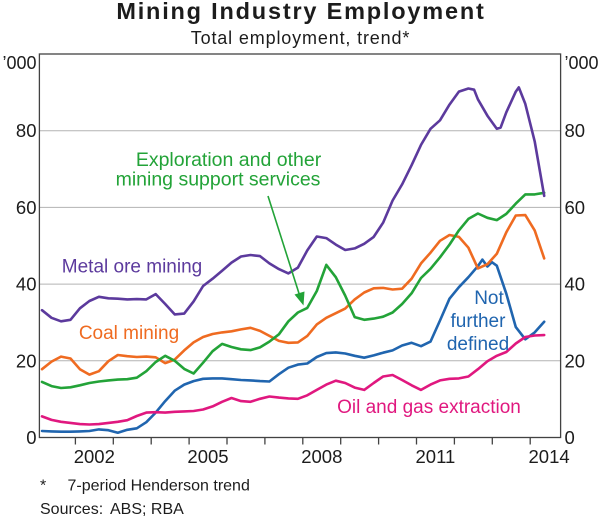 This screenshot has width=600, height=520. Describe the element at coordinates (479, 321) in the screenshot. I see `svg-text: further` at that location.